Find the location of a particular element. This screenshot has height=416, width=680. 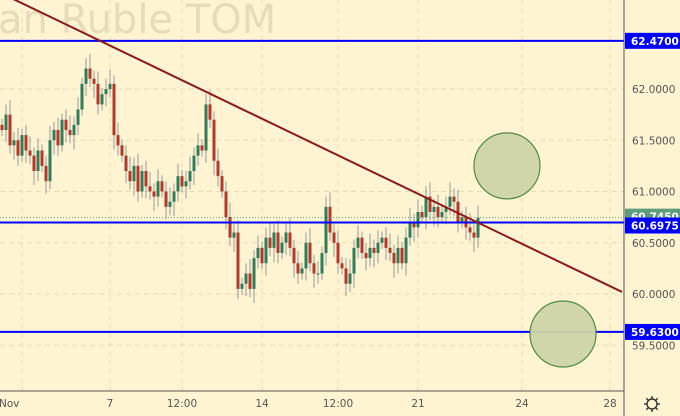

time-tick-label: 21 is located at coordinates (417, 404).